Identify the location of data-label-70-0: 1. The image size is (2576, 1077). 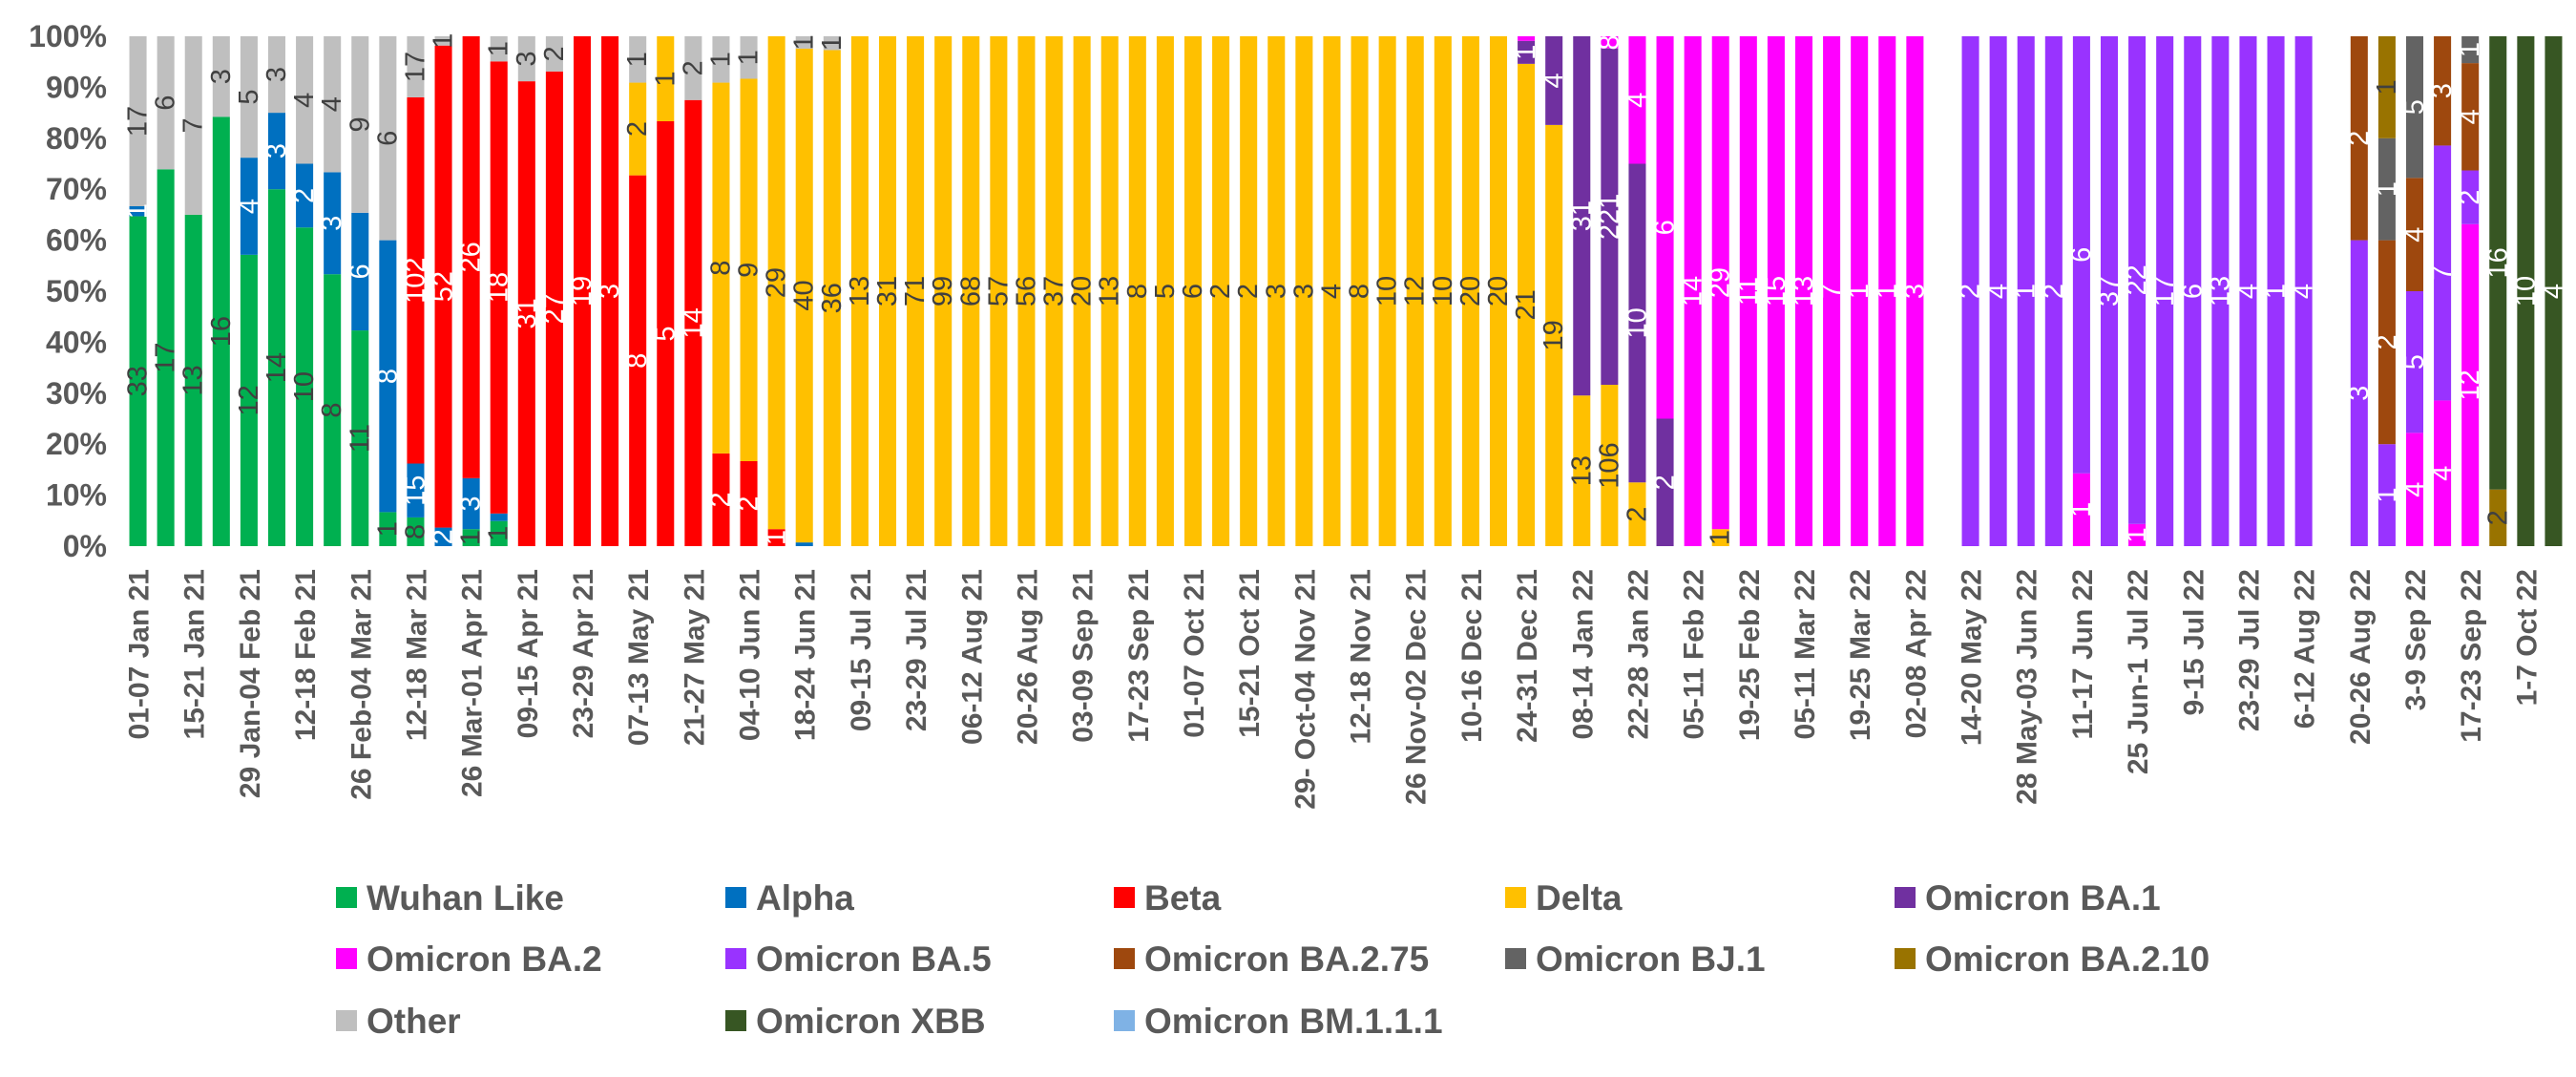
(2081, 509).